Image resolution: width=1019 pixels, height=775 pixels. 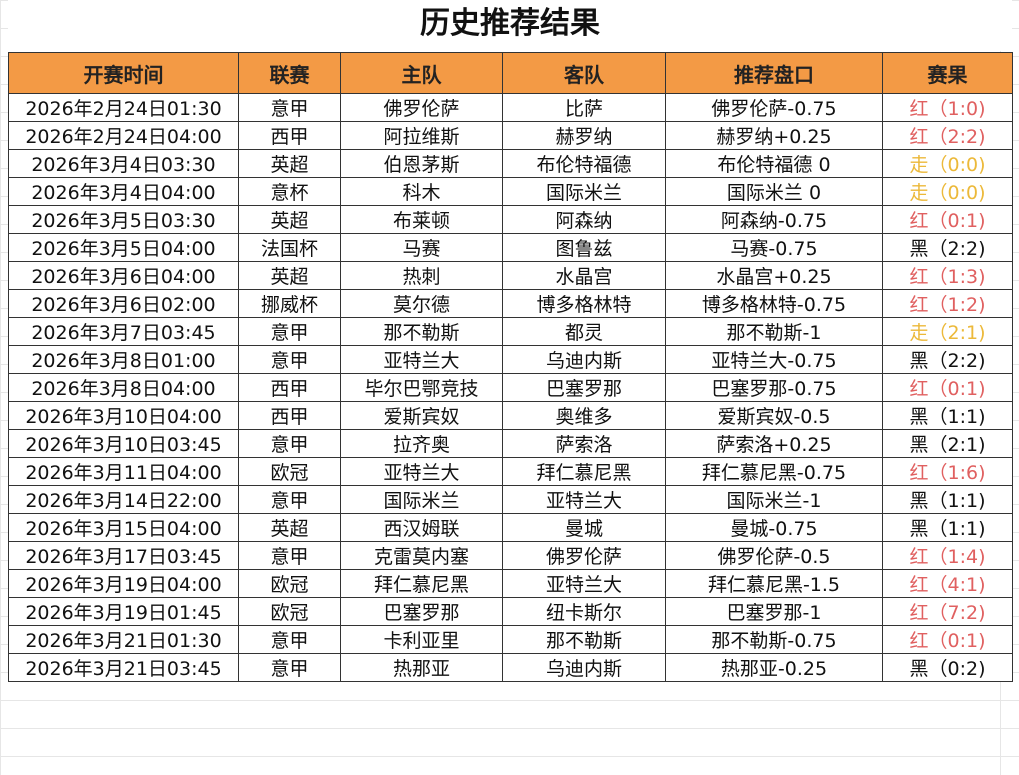 What do you see at coordinates (421, 107) in the screenshot?
I see `cell-home: 佛罗伦萨` at bounding box center [421, 107].